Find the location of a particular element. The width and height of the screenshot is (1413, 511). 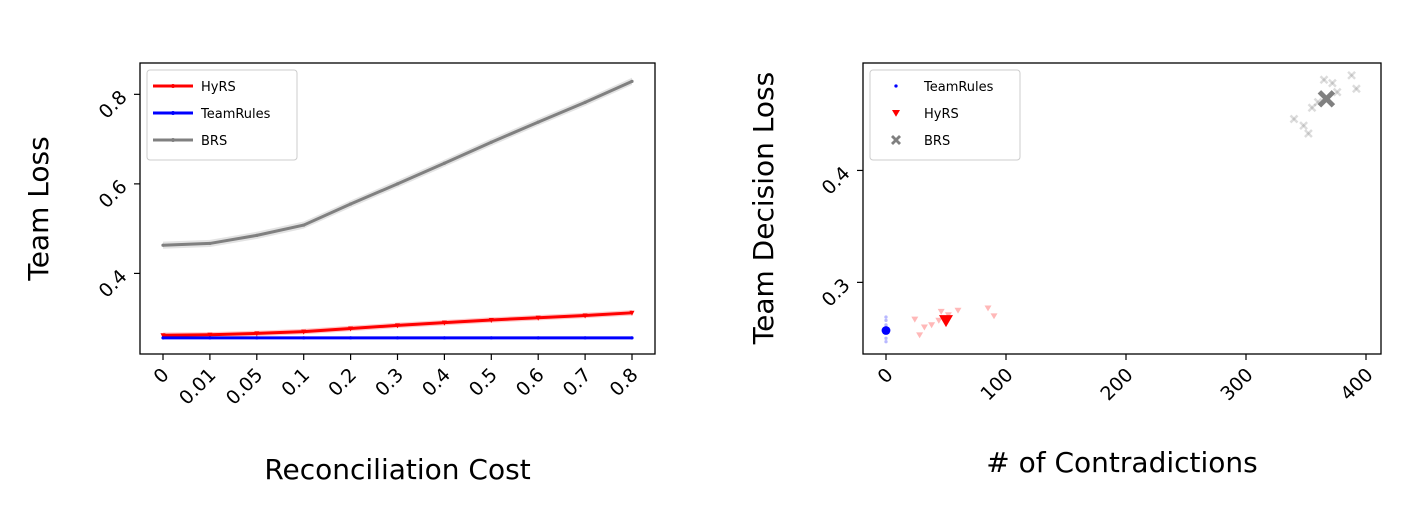

x-tick-label: 0.5 is located at coordinates (483, 382).